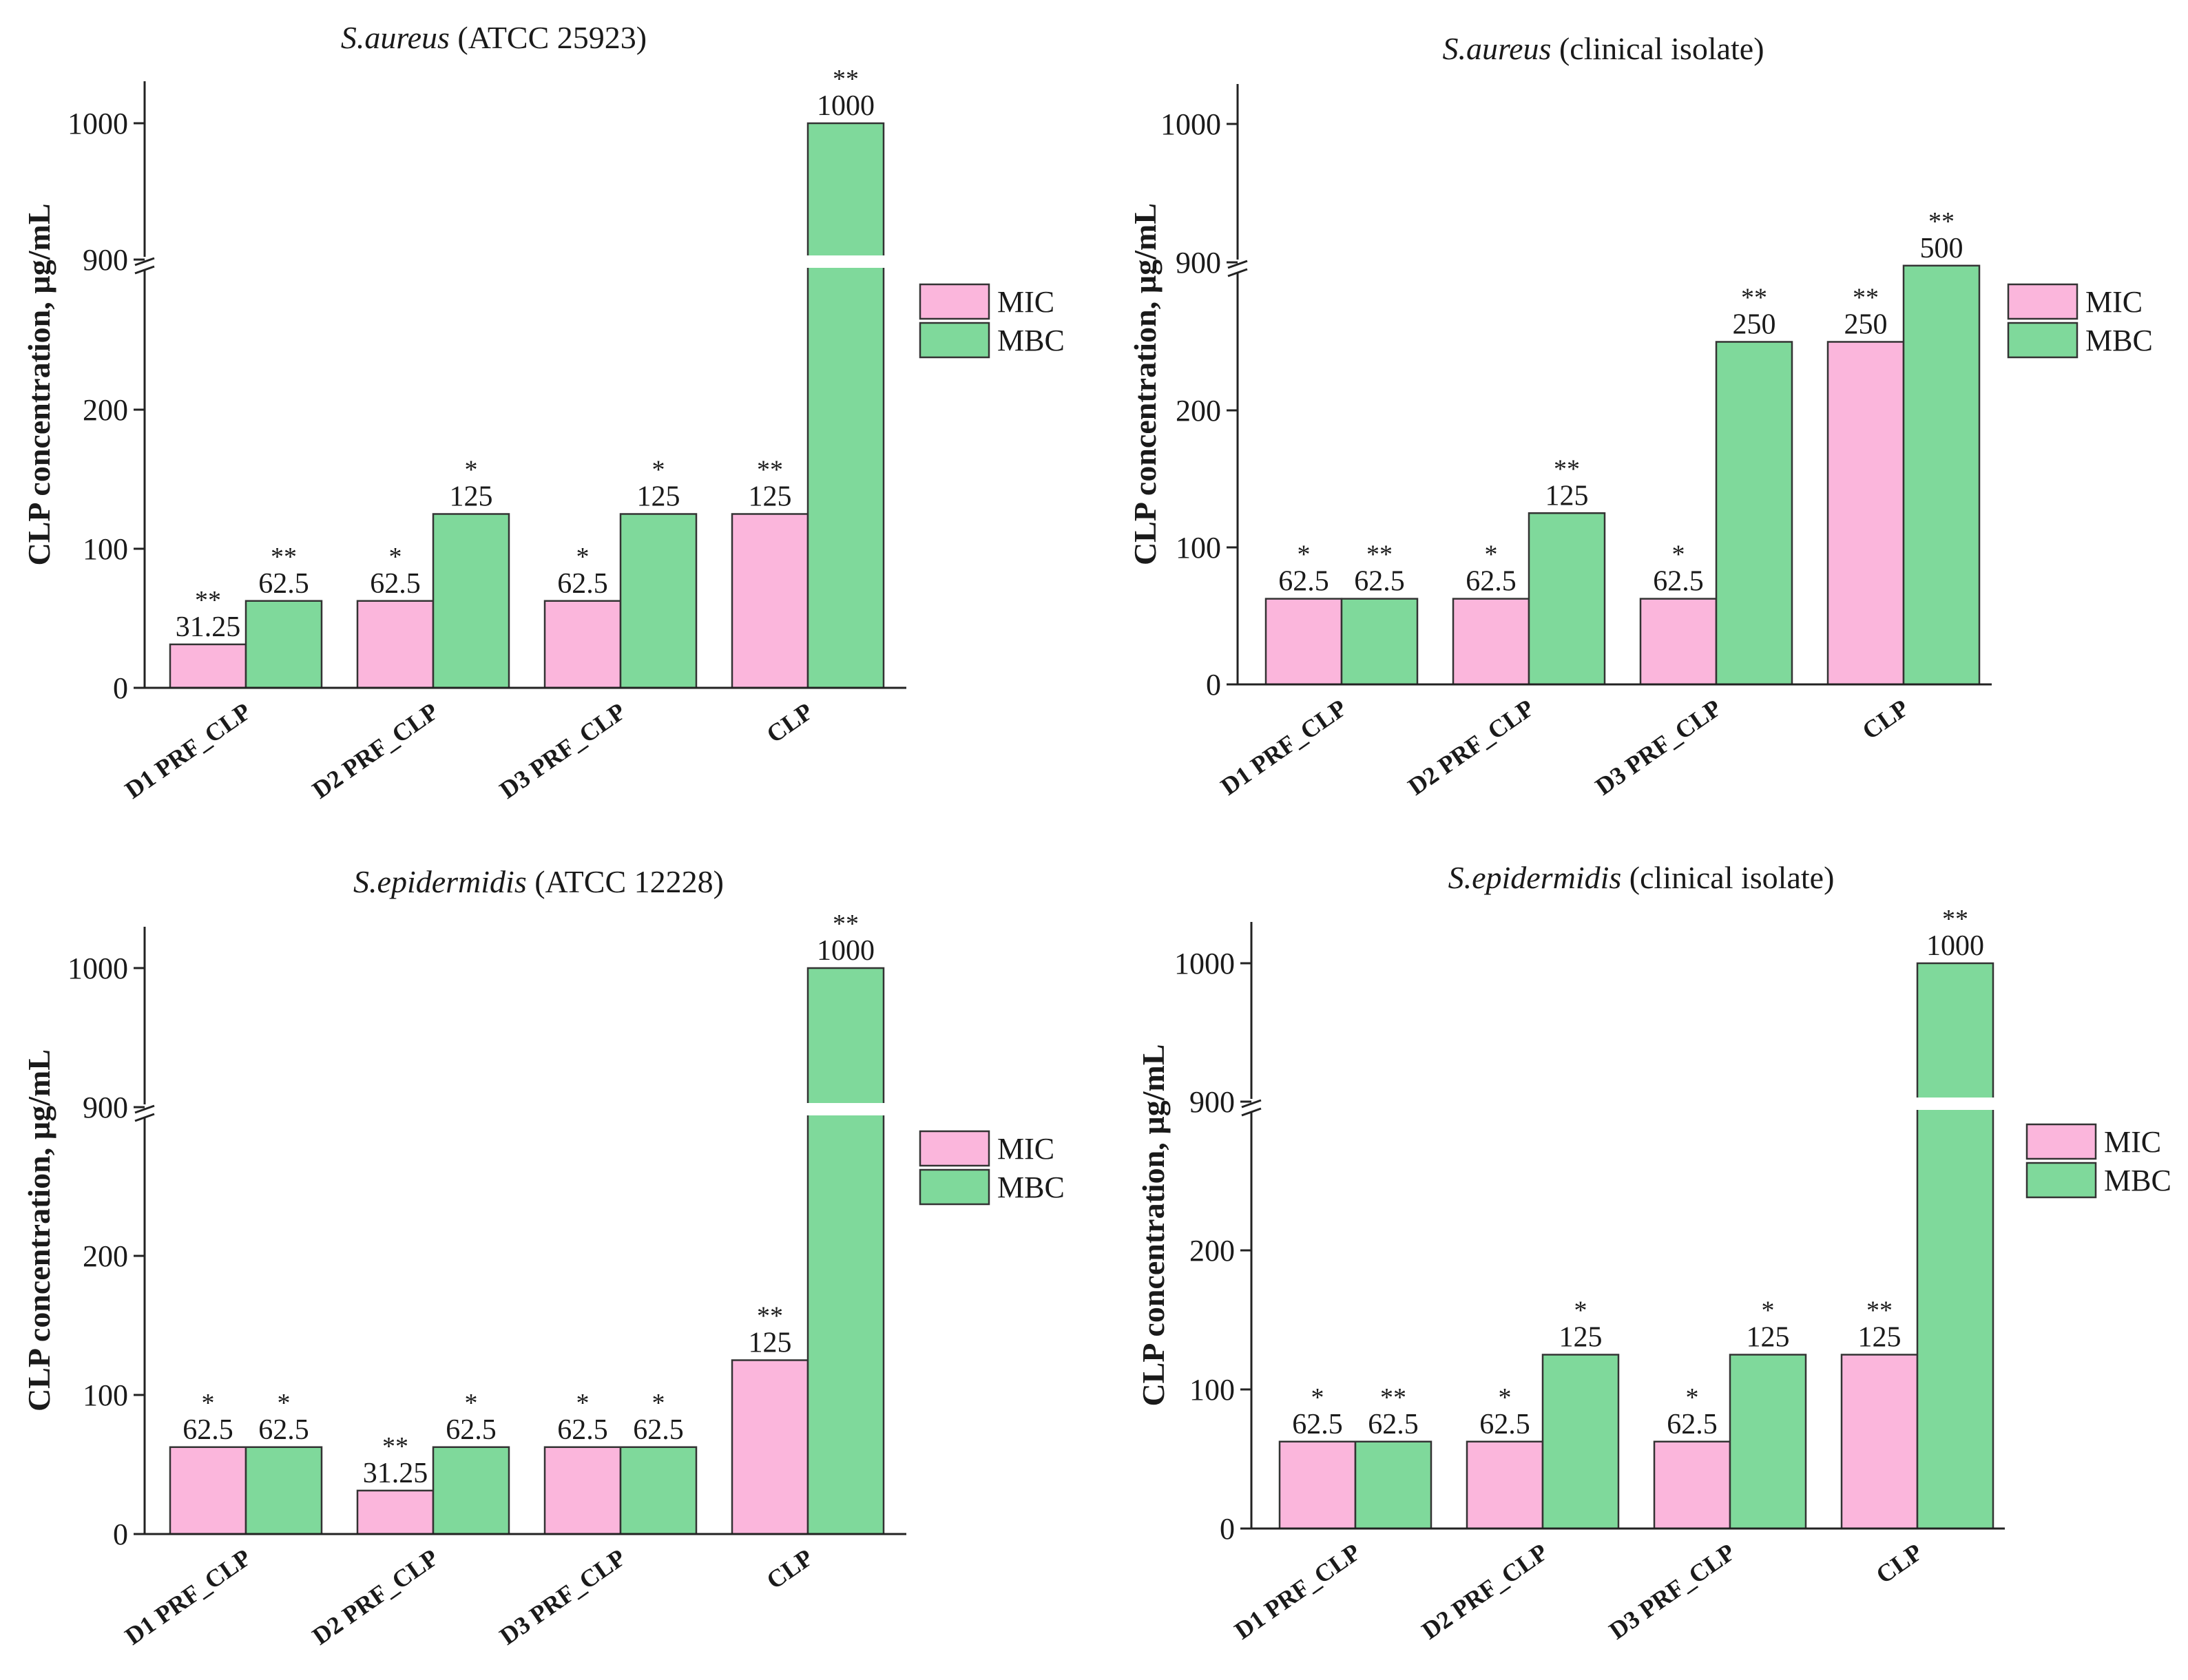 This screenshot has height=1680, width=2188. What do you see at coordinates (1212, 1102) in the screenshot?
I see `y-tick-label: 900` at bounding box center [1212, 1102].